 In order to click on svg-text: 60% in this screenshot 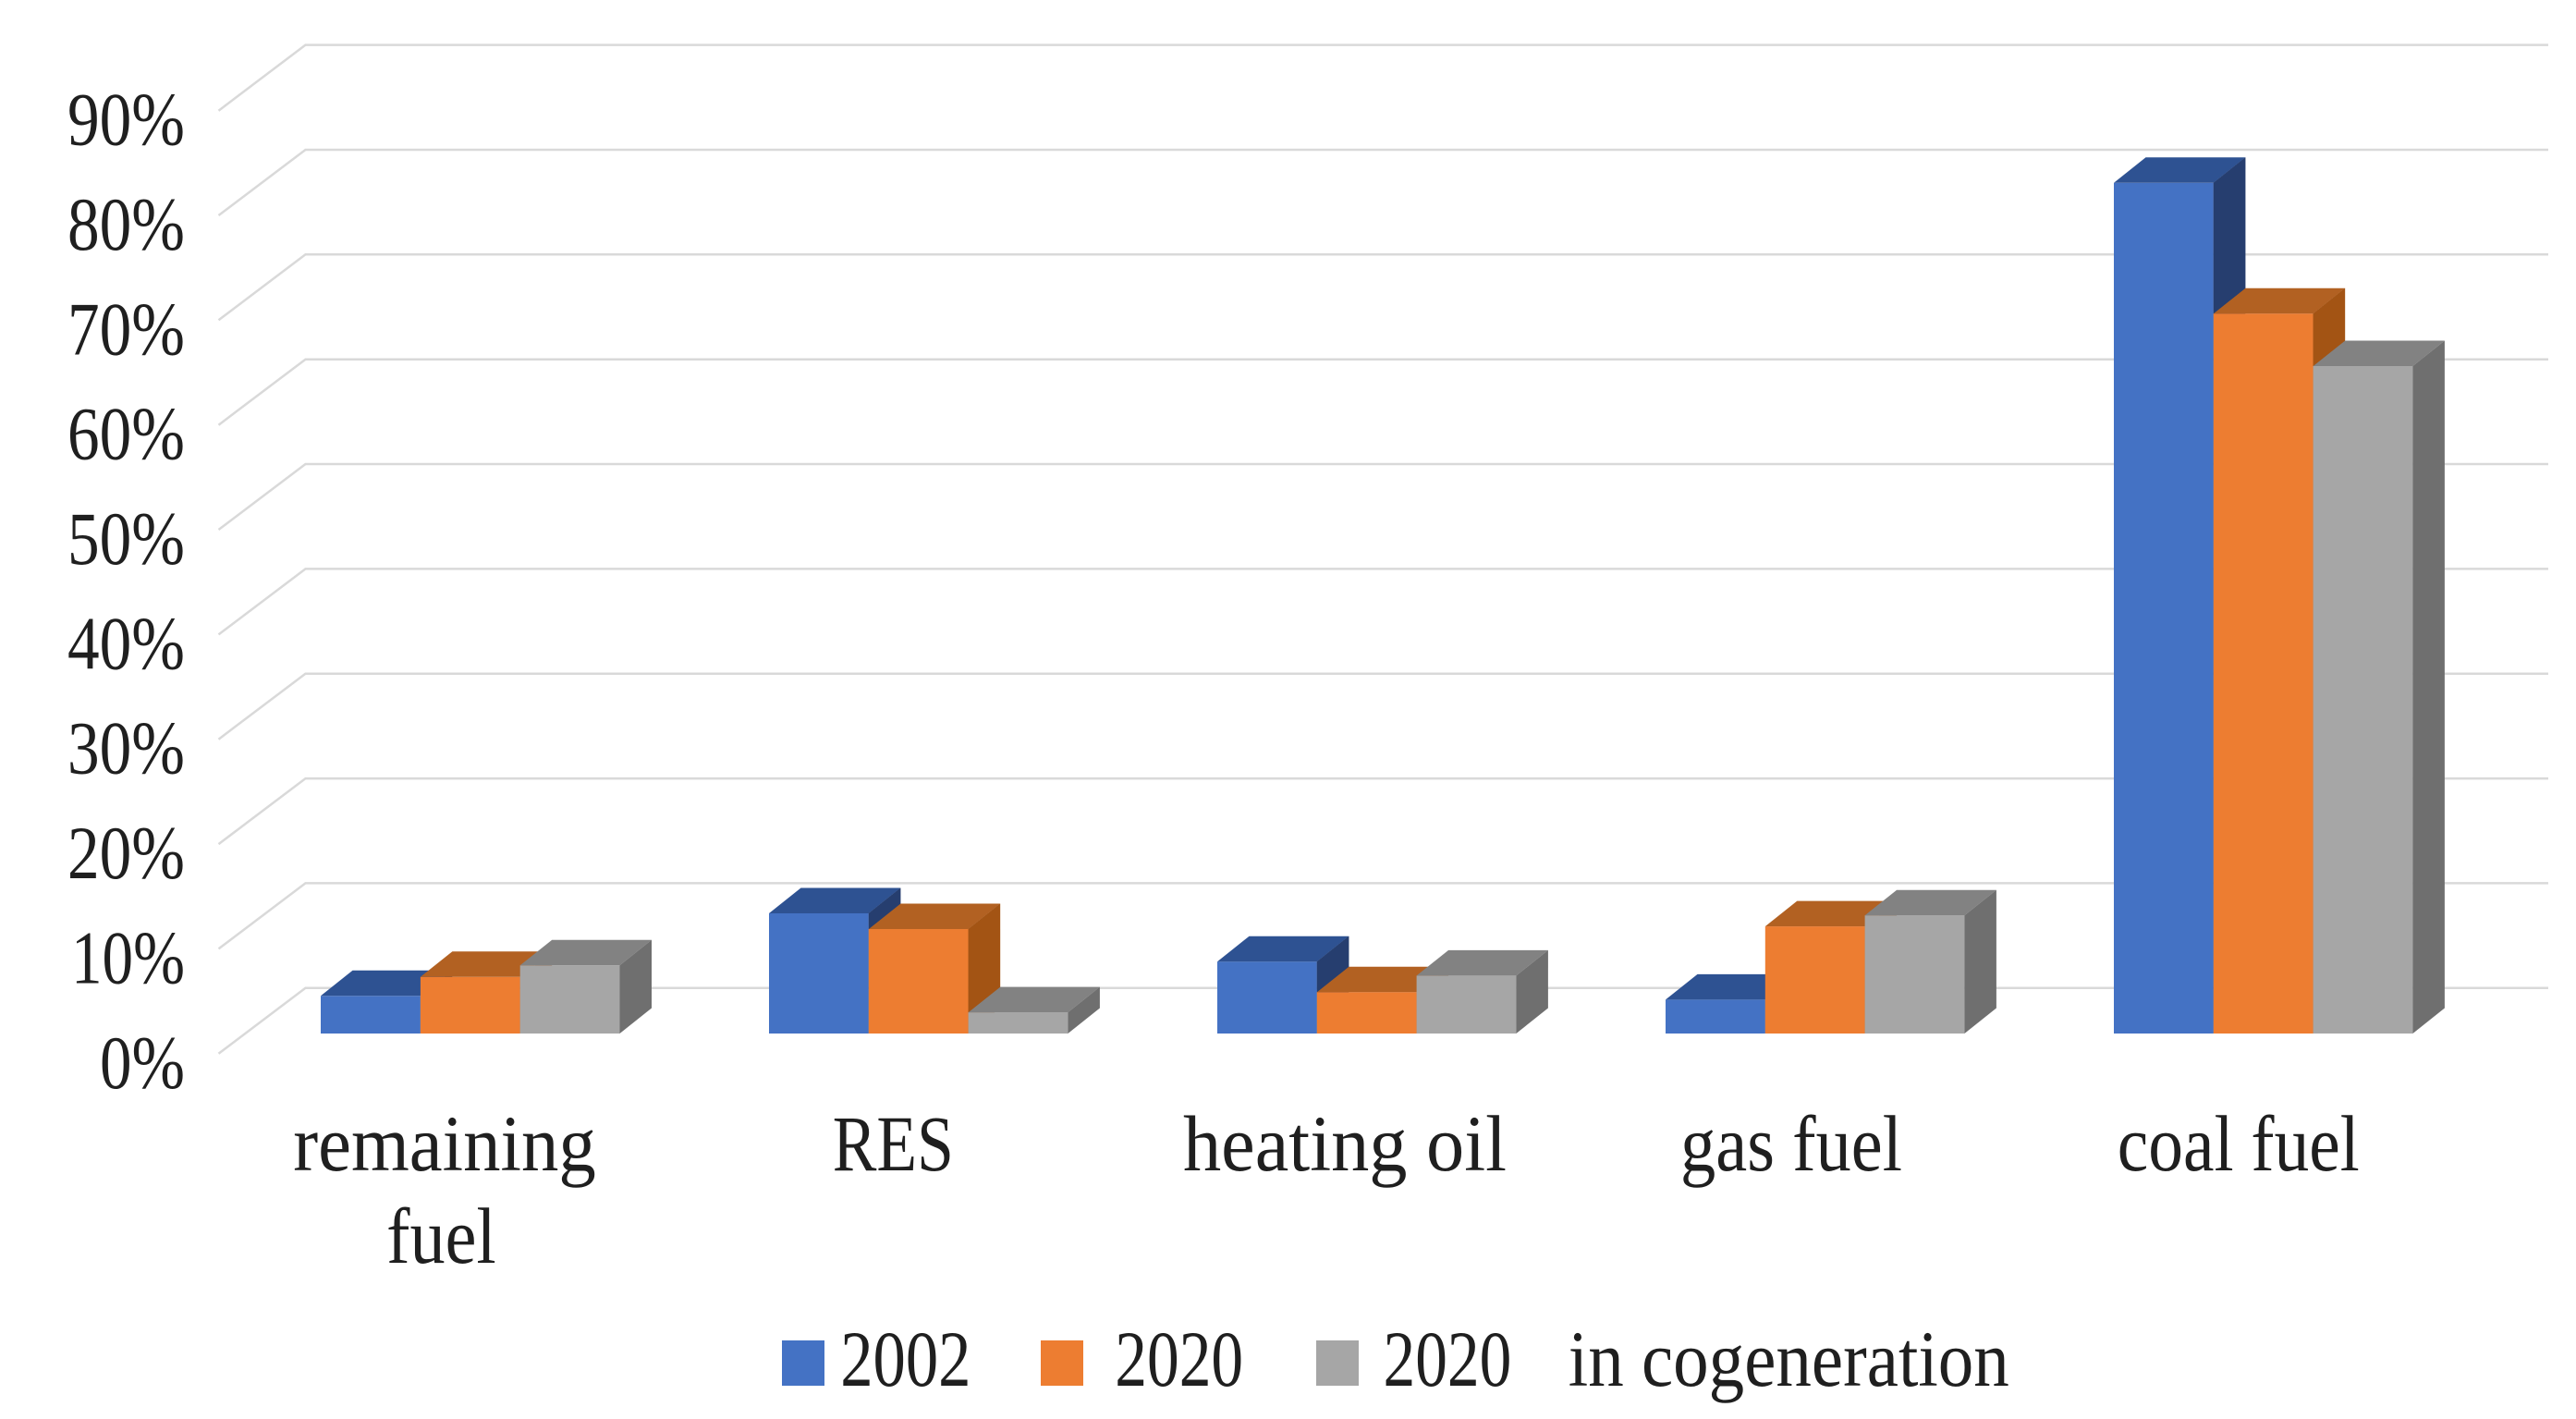, I will do `click(126, 434)`.